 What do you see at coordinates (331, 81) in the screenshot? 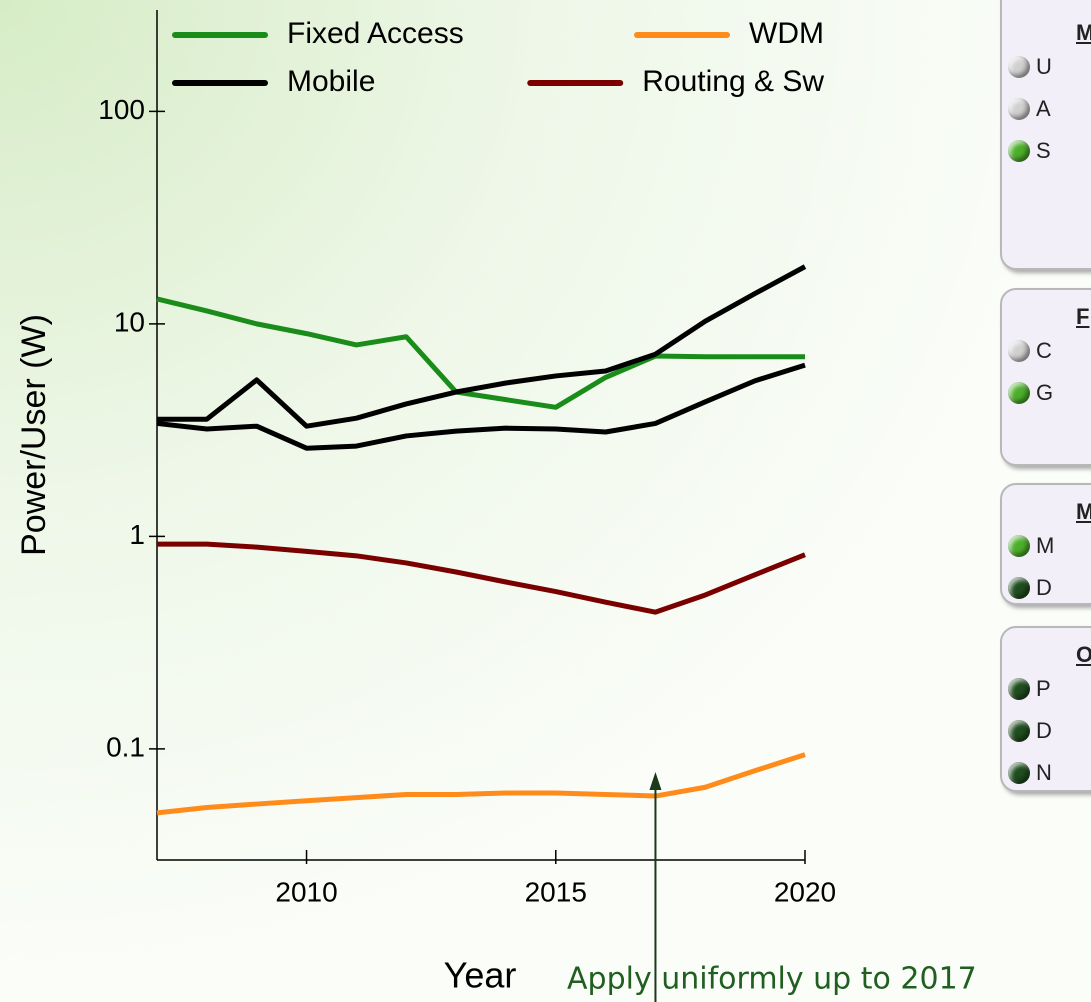
I see `legend-label: Mobile` at bounding box center [331, 81].